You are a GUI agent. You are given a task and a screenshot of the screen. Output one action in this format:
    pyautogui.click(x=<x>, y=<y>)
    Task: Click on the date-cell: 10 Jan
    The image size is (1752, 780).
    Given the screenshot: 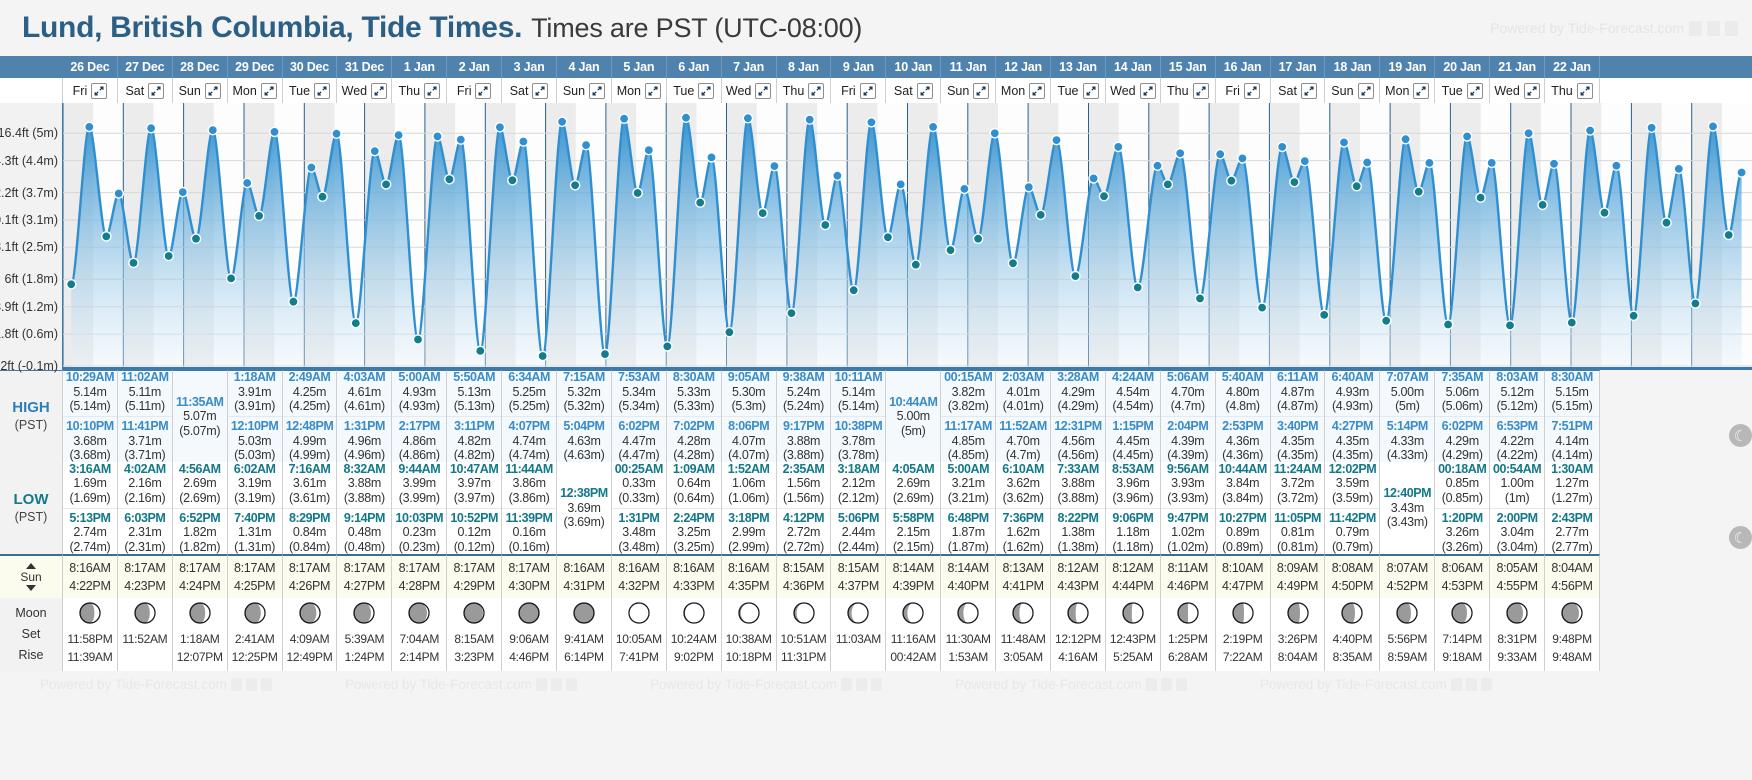 What is the action you would take?
    pyautogui.click(x=914, y=67)
    